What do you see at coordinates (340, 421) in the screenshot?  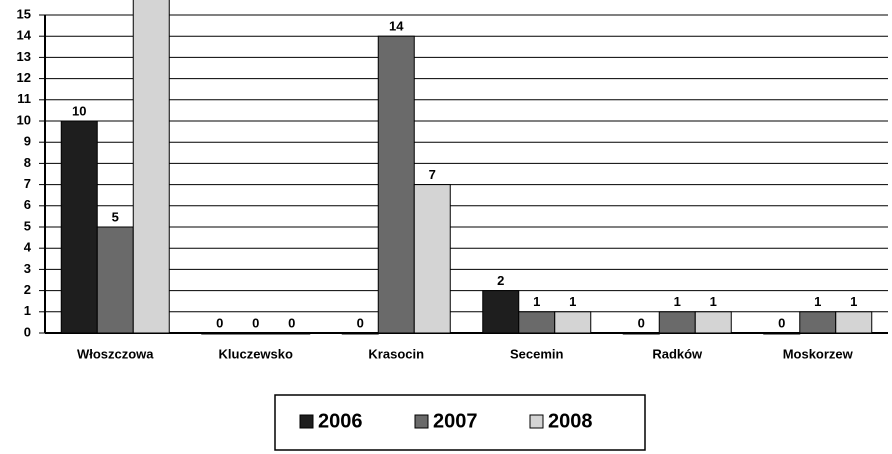 I see `legend-label: 2006` at bounding box center [340, 421].